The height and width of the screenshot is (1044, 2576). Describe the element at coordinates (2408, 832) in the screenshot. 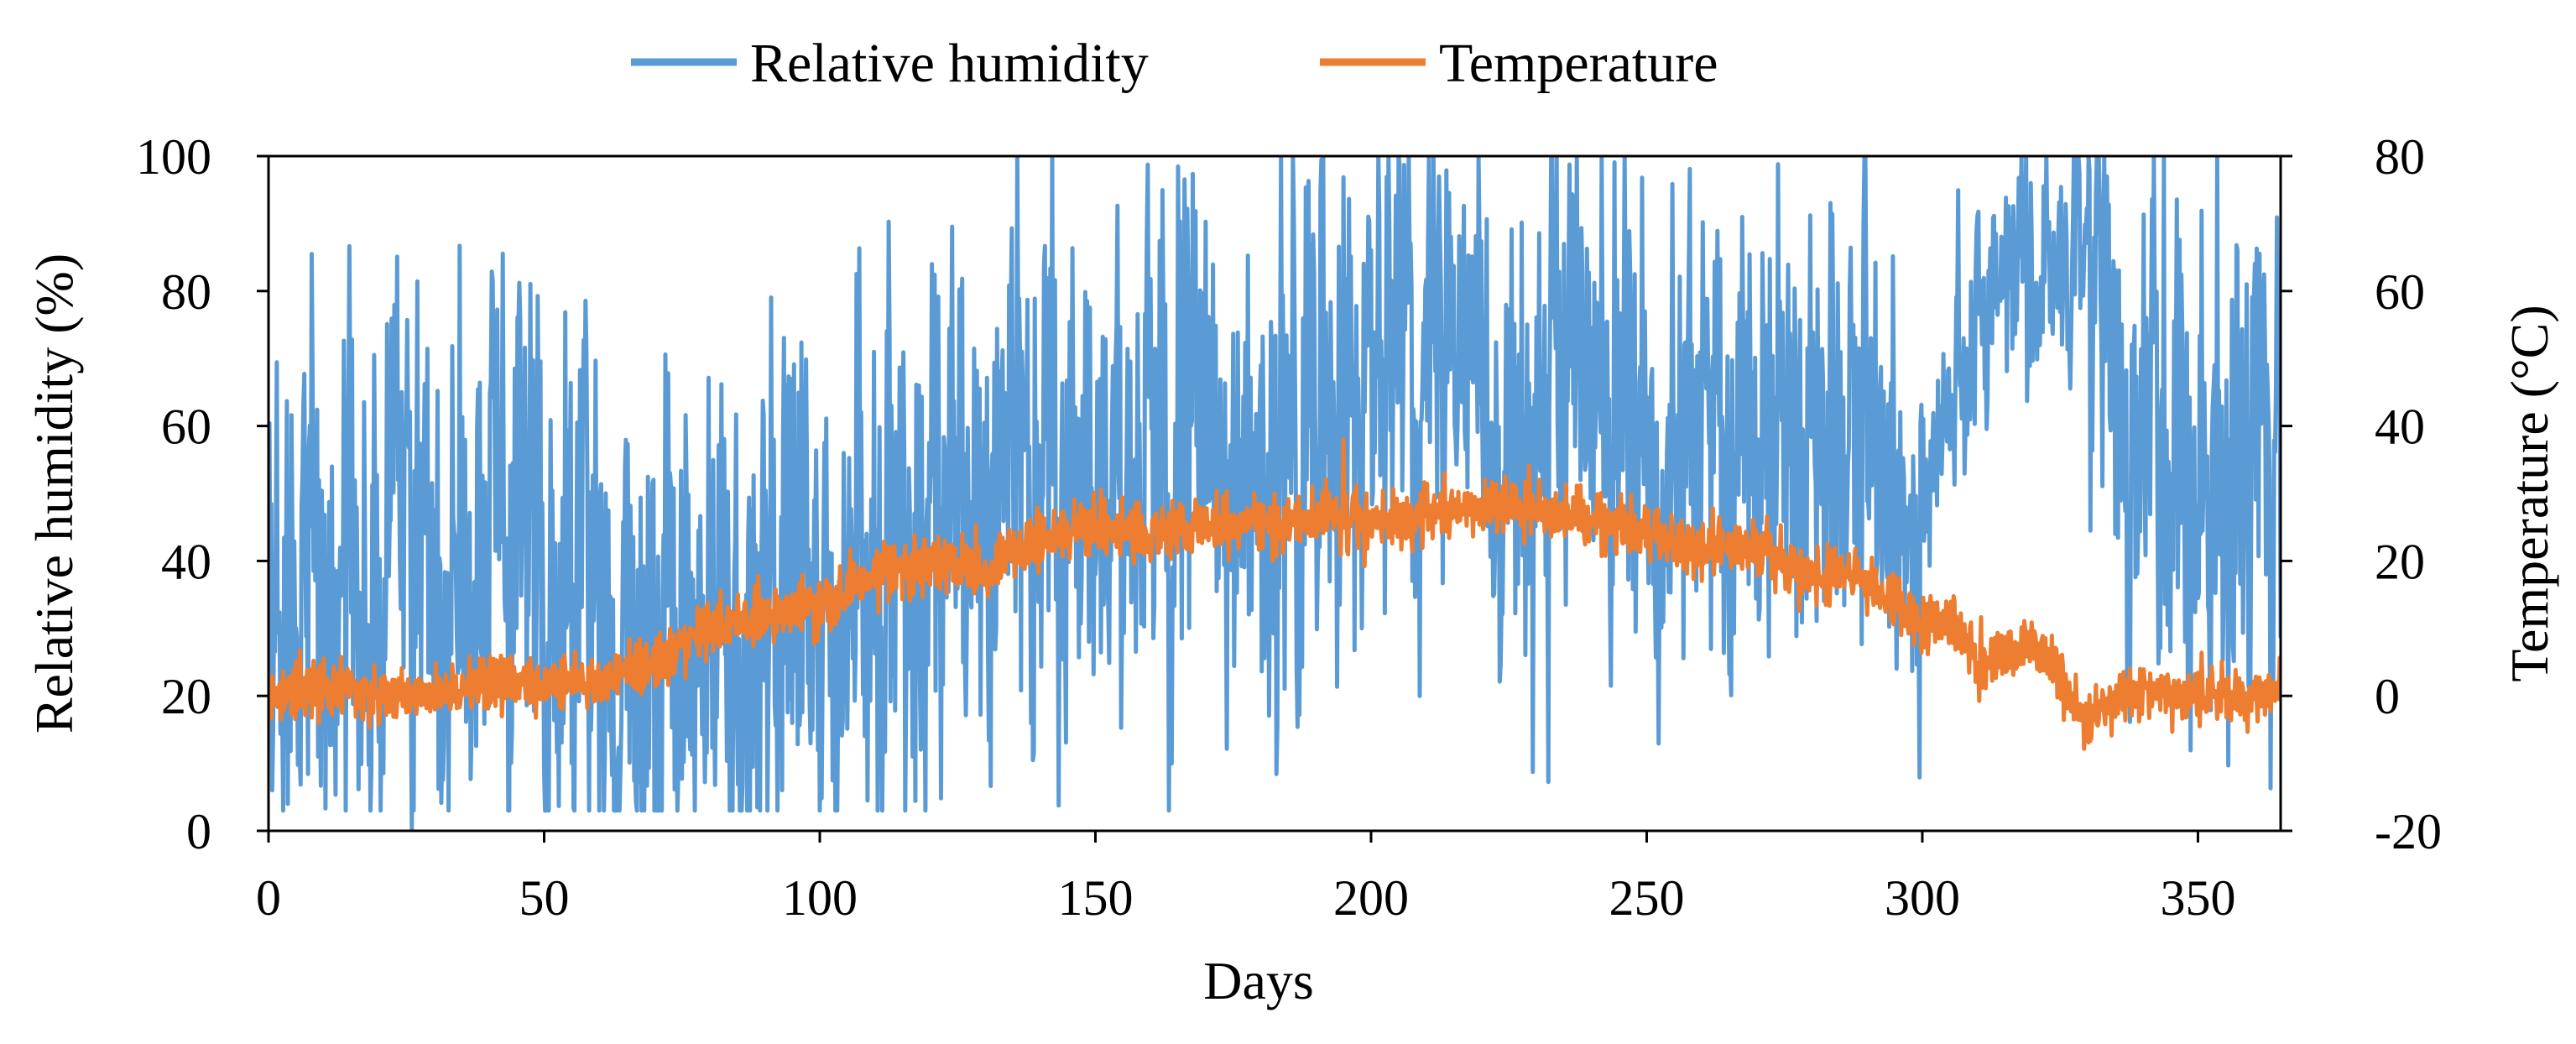

I see `y2-tick-label: -20` at that location.